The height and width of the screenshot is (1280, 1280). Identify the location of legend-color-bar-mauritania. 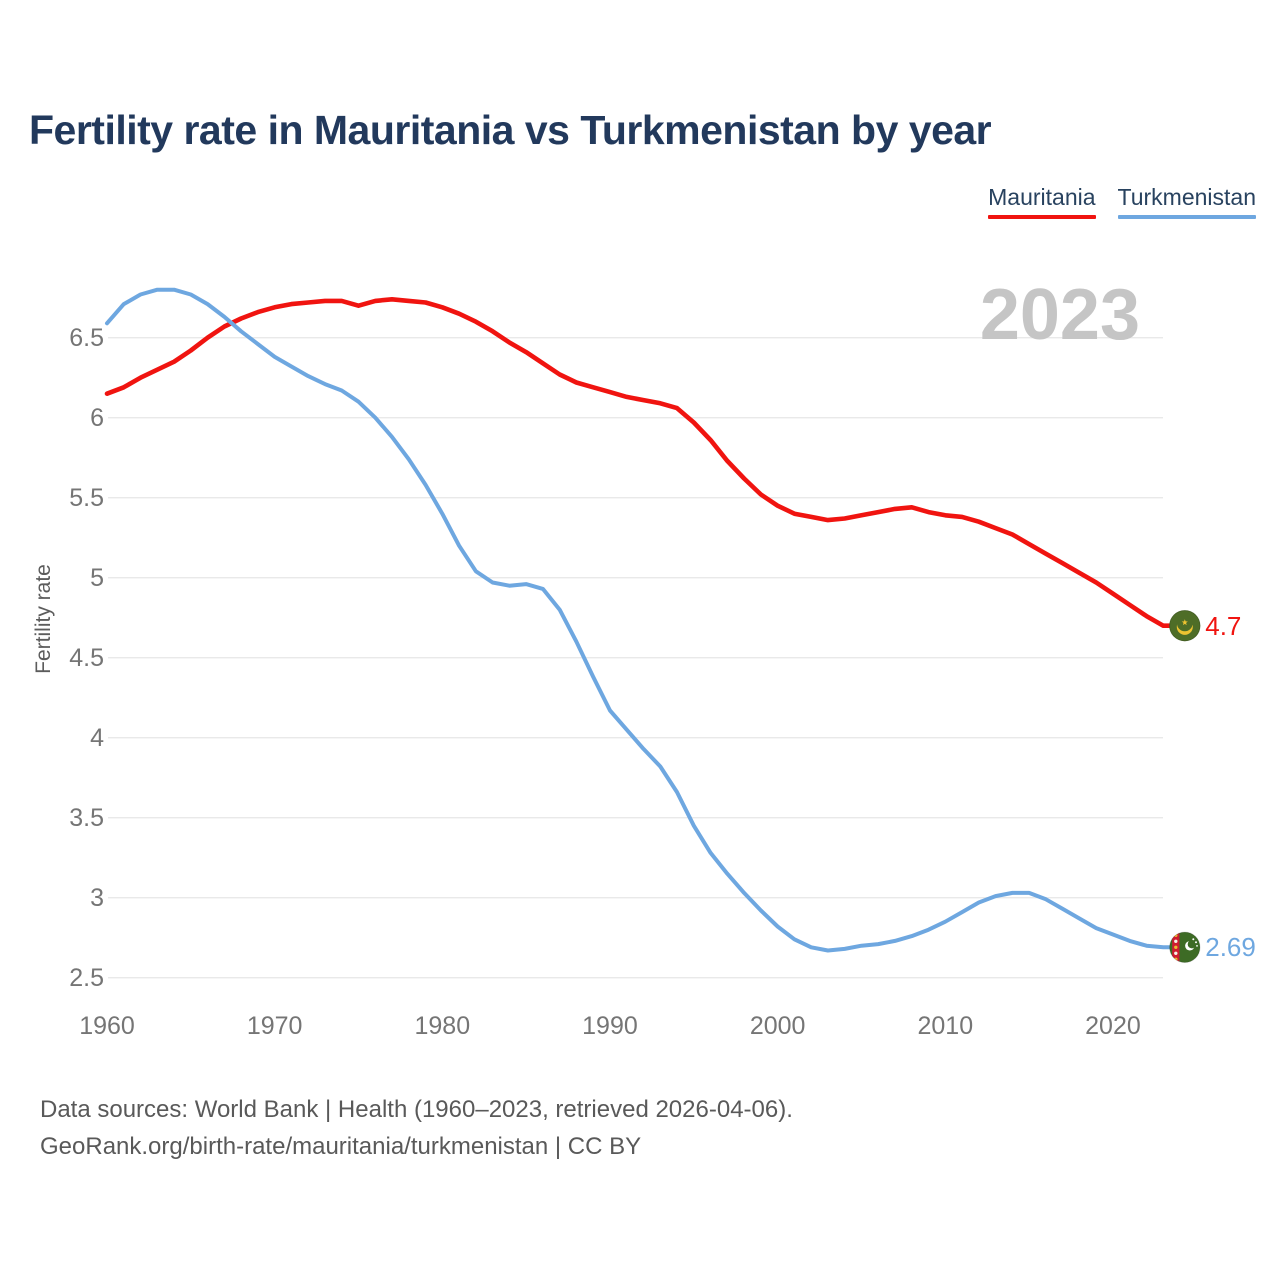
(1042, 217).